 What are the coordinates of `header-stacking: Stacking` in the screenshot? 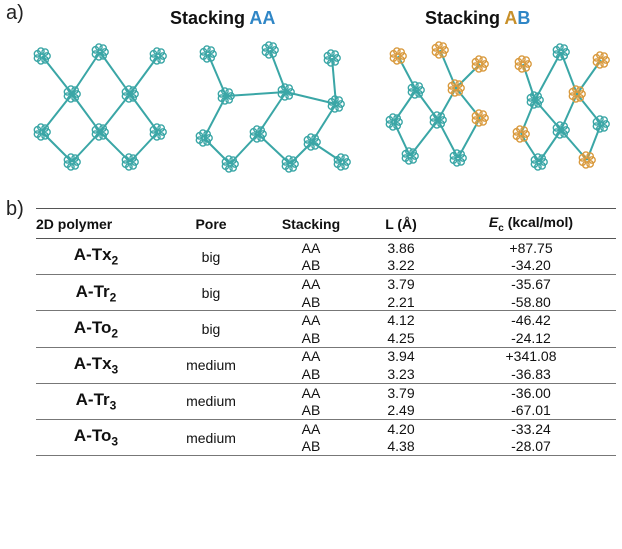 It's located at (311, 223).